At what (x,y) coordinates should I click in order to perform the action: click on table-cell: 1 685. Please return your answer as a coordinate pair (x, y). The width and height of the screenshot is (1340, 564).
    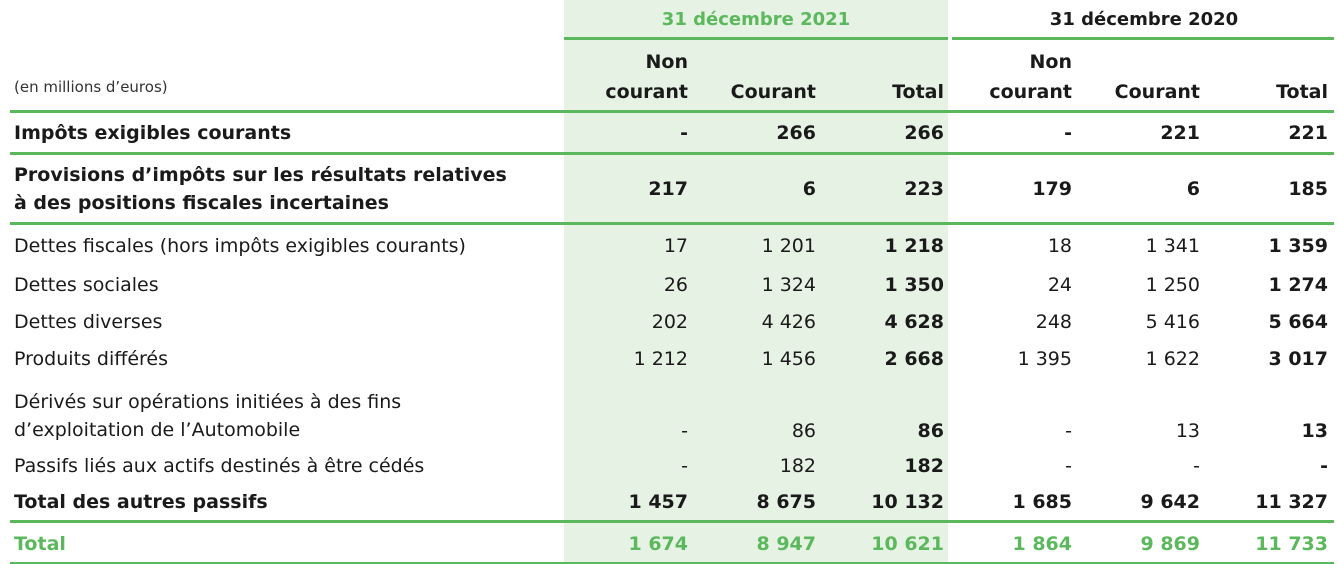
    Looking at the image, I should click on (1042, 502).